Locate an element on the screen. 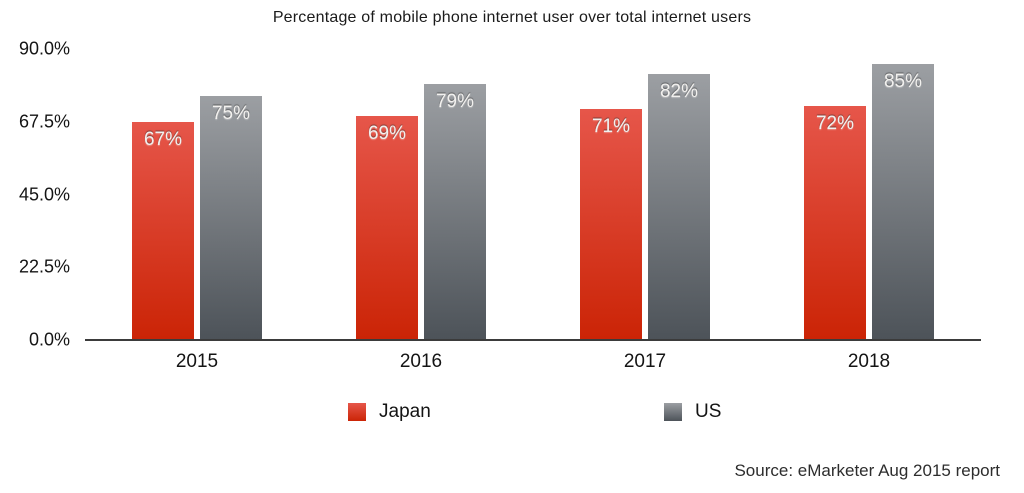  bar-japan-2016: 69% is located at coordinates (387, 227).